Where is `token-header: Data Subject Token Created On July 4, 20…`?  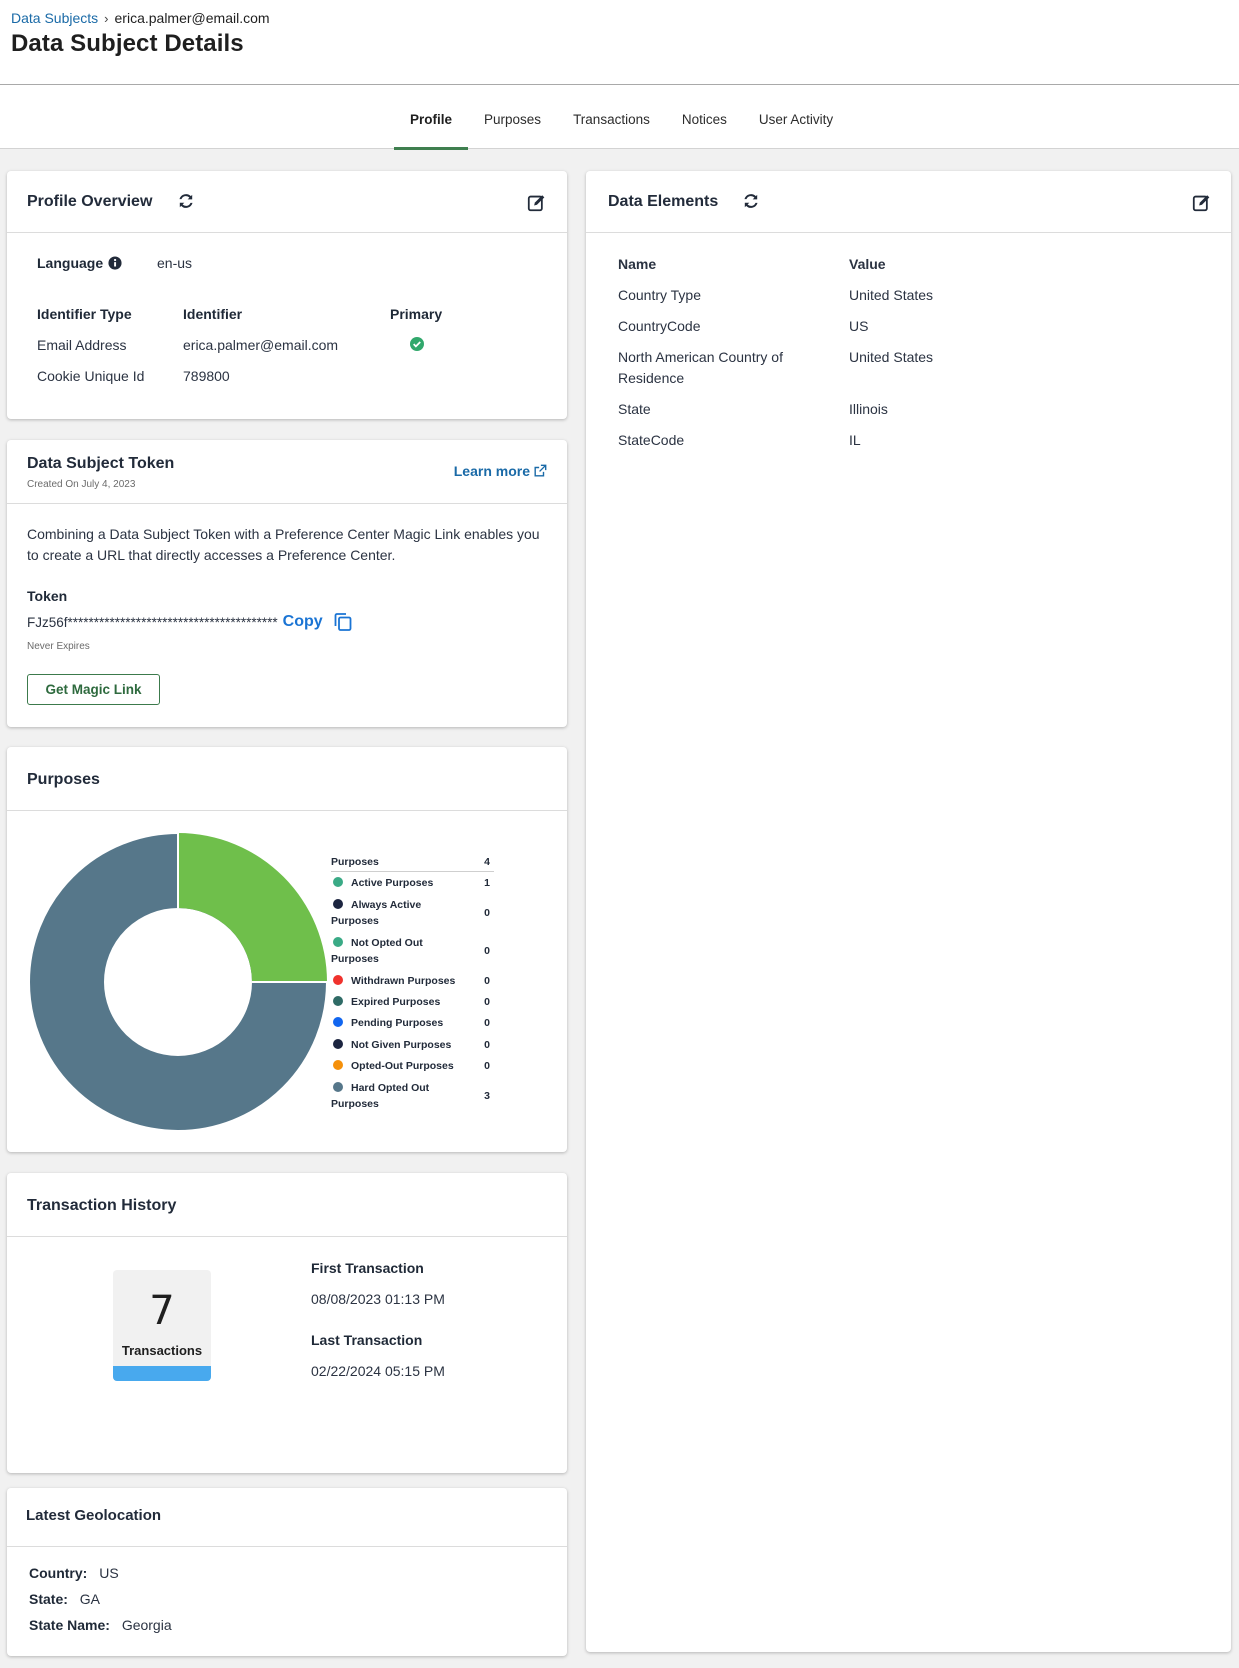
token-header: Data Subject Token Created On July 4, 20… is located at coordinates (287, 472).